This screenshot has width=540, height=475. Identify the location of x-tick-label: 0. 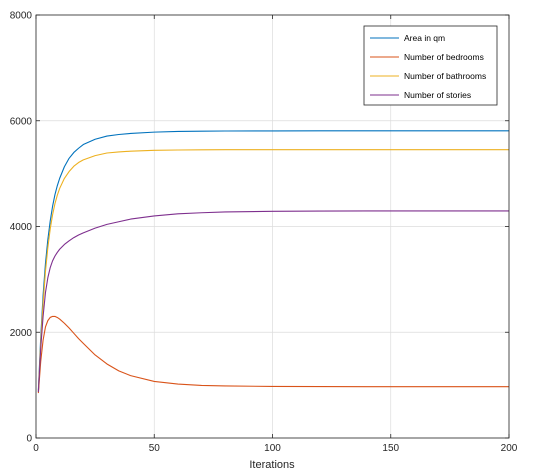
(36, 448).